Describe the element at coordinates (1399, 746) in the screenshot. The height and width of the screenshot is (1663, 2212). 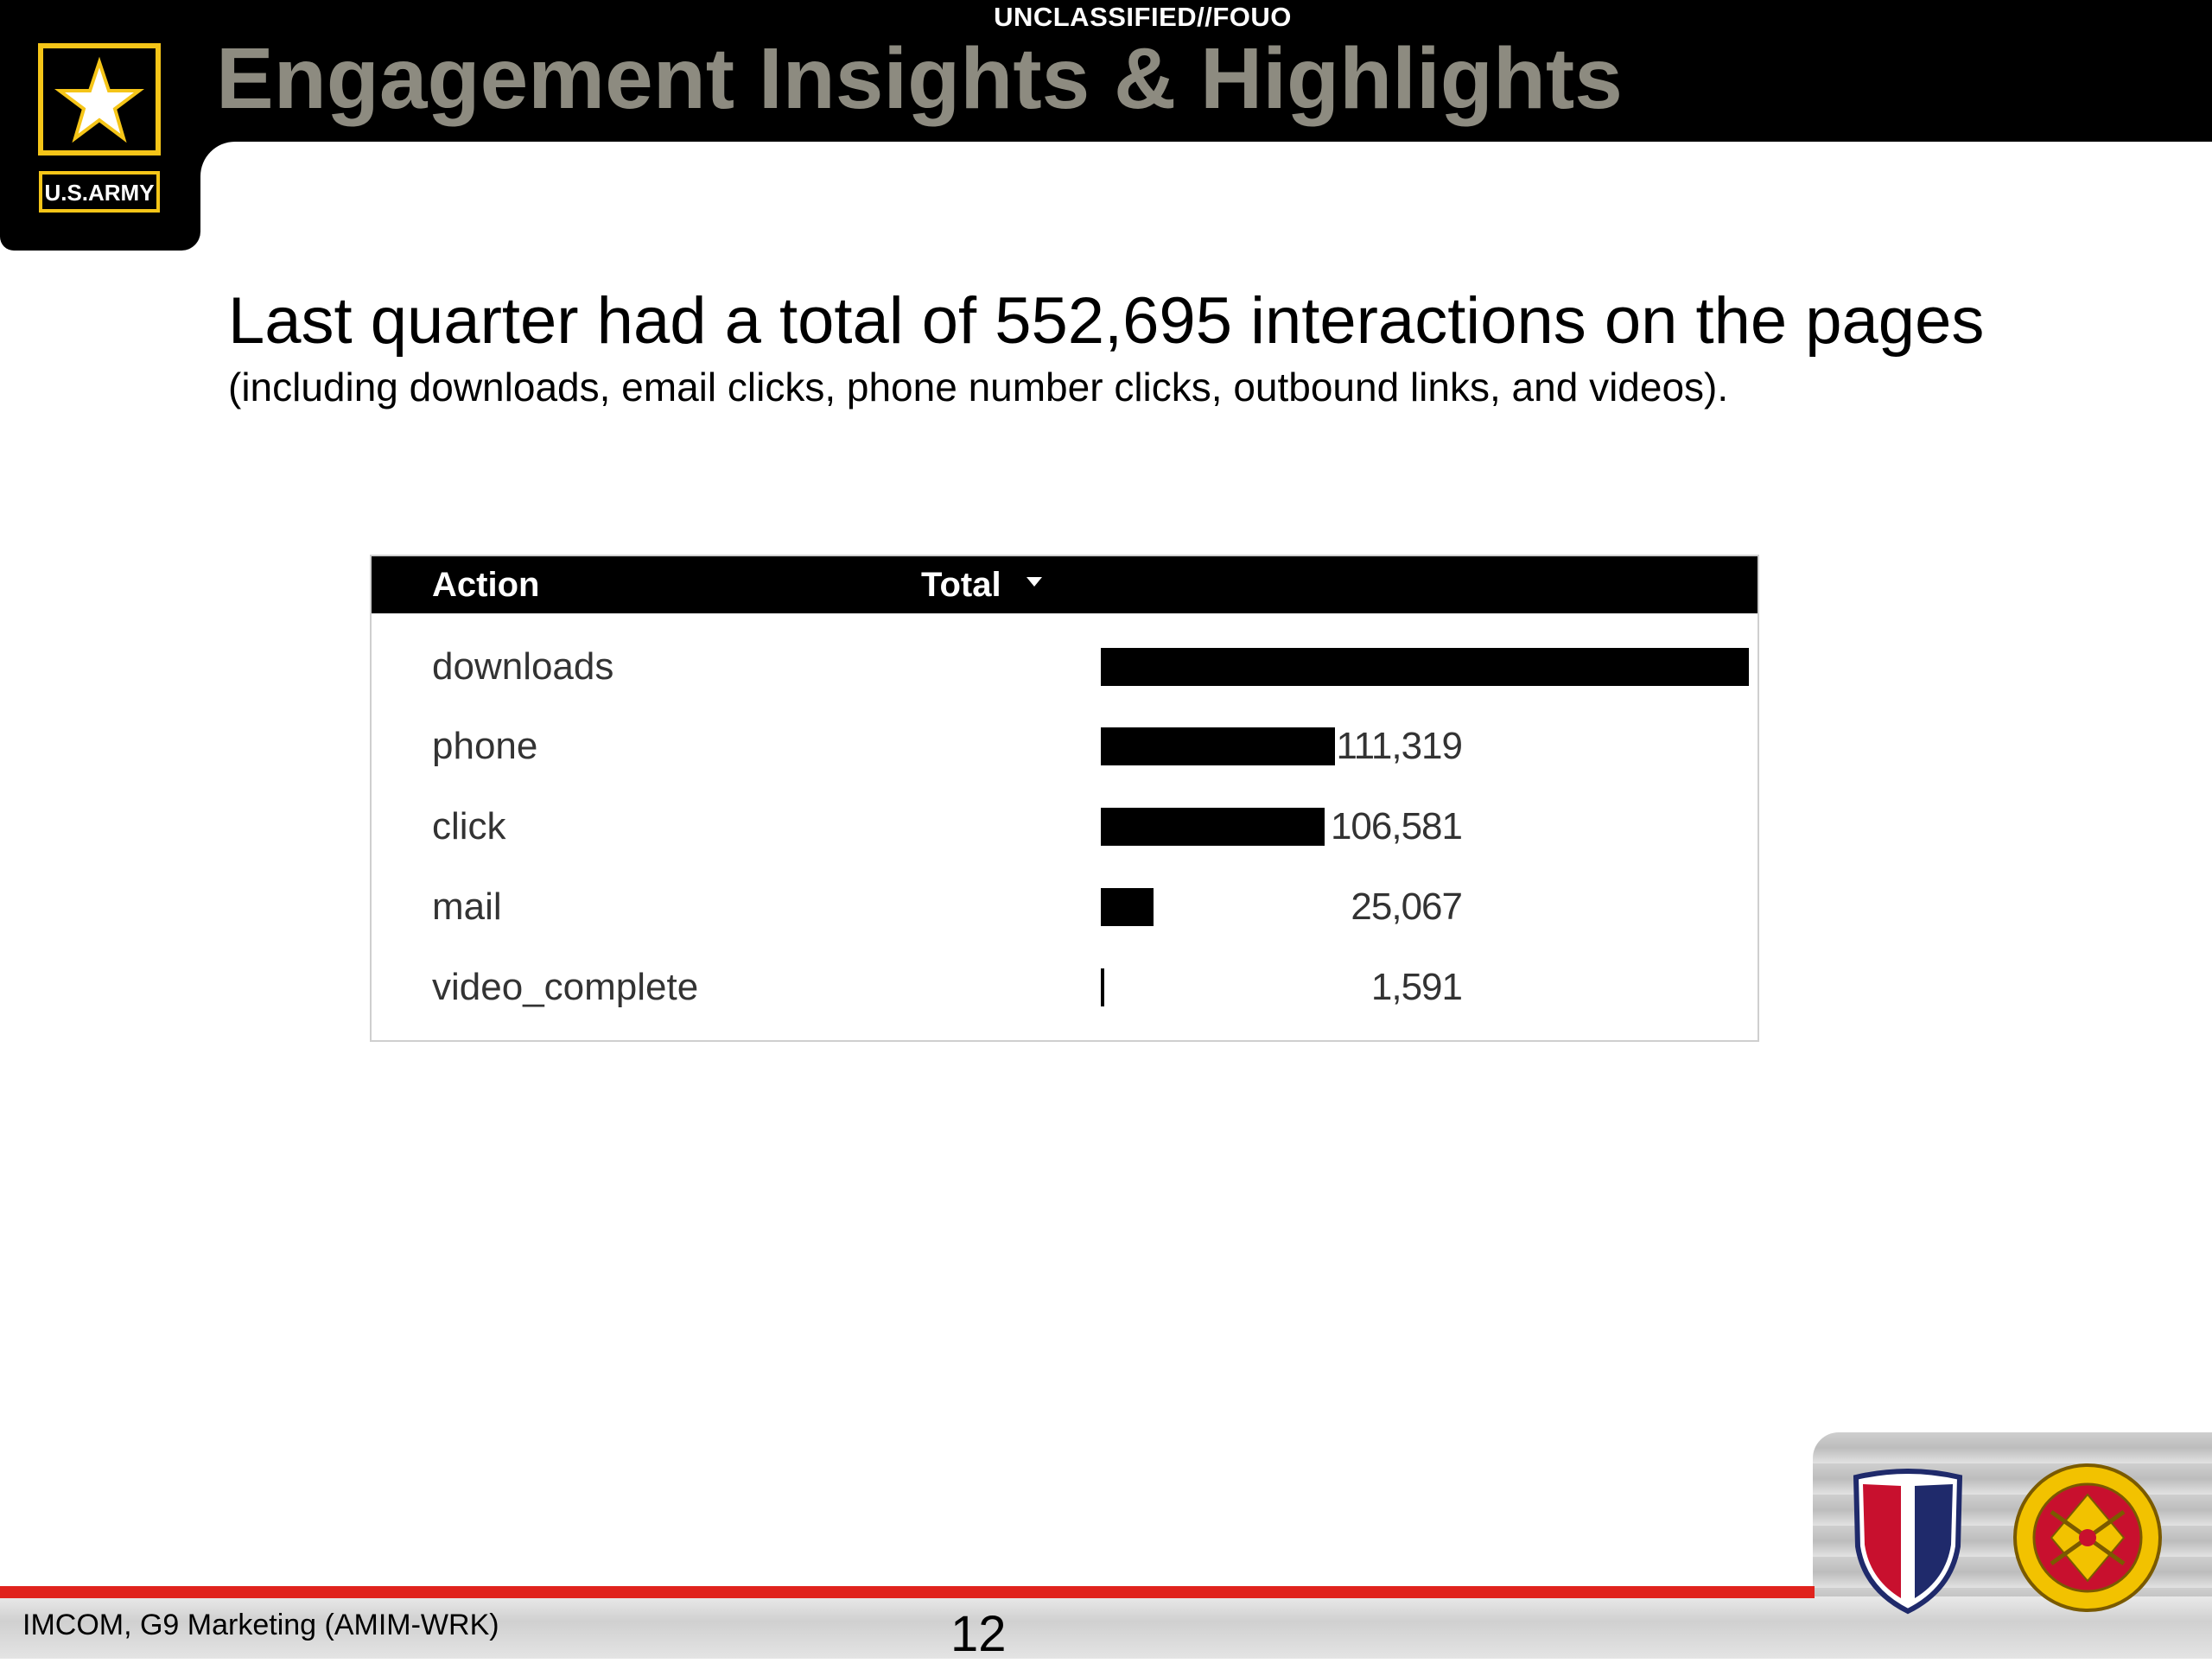
I see `total-cell: 111,319` at that location.